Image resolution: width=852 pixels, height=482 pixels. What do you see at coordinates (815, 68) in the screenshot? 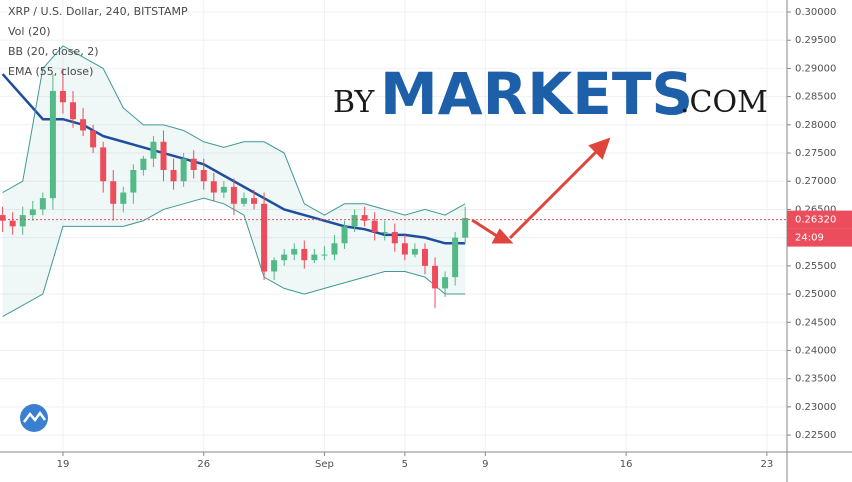
I see `y-tick-label: 0.29000` at bounding box center [815, 68].